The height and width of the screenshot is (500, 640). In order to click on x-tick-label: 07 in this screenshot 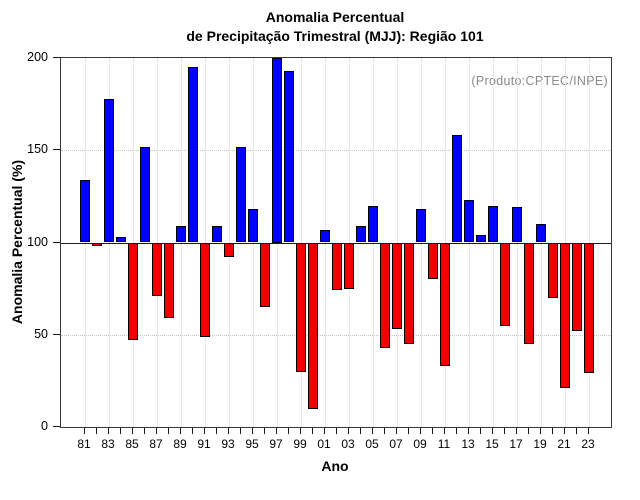, I will do `click(396, 444)`.